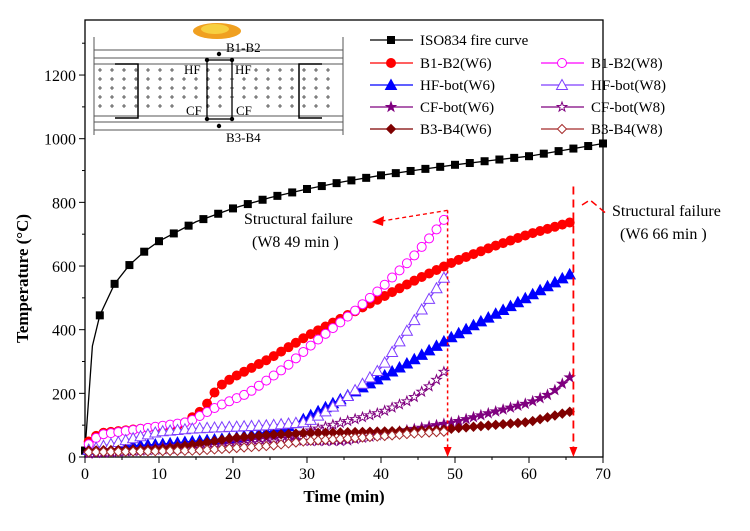 This screenshot has width=750, height=531. What do you see at coordinates (456, 130) in the screenshot?
I see `legend-label: B3-B4(W6)` at bounding box center [456, 130].